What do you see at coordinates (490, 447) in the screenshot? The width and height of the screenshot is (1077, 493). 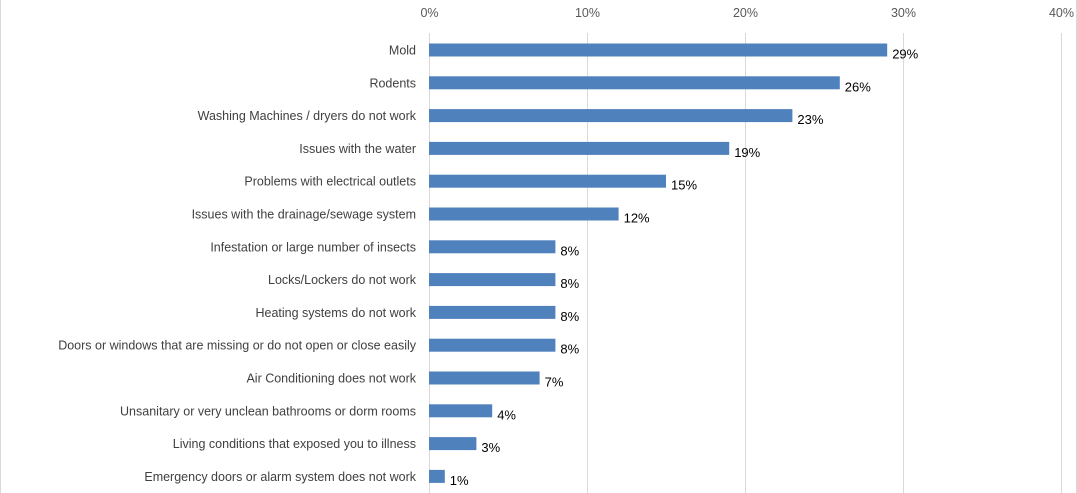 I see `data-label: 3%` at bounding box center [490, 447].